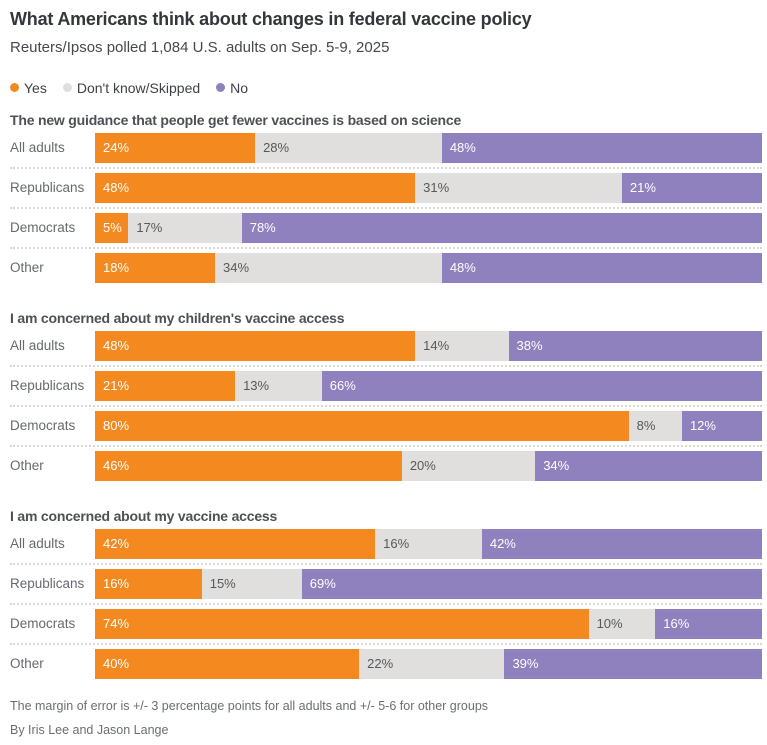 The height and width of the screenshot is (745, 767). I want to click on legend-label-skipped: Don't know/Skipped, so click(138, 87).